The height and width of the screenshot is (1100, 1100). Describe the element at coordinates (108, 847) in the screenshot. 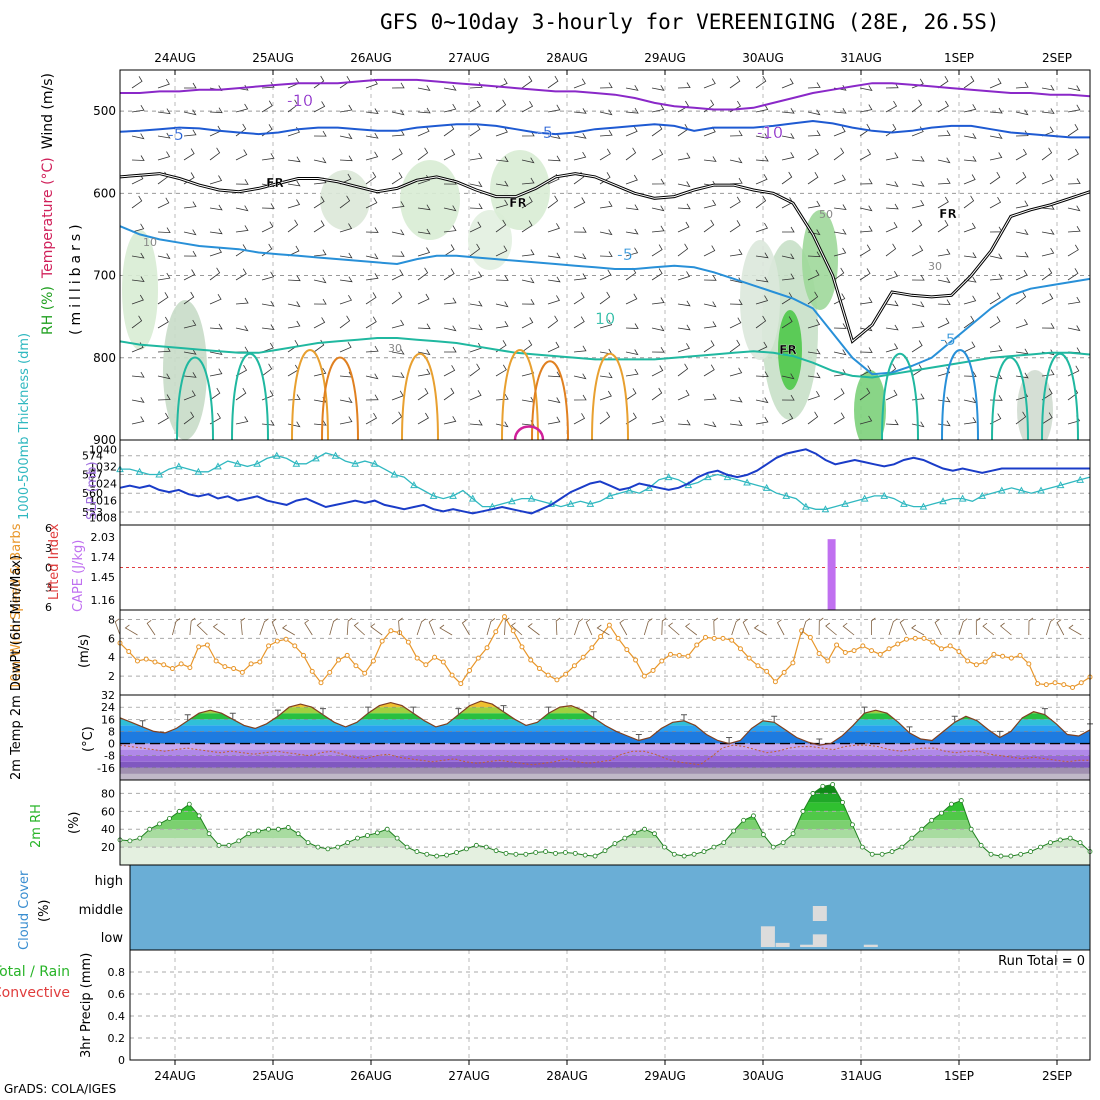

I see `rh-tick-label: 20` at that location.